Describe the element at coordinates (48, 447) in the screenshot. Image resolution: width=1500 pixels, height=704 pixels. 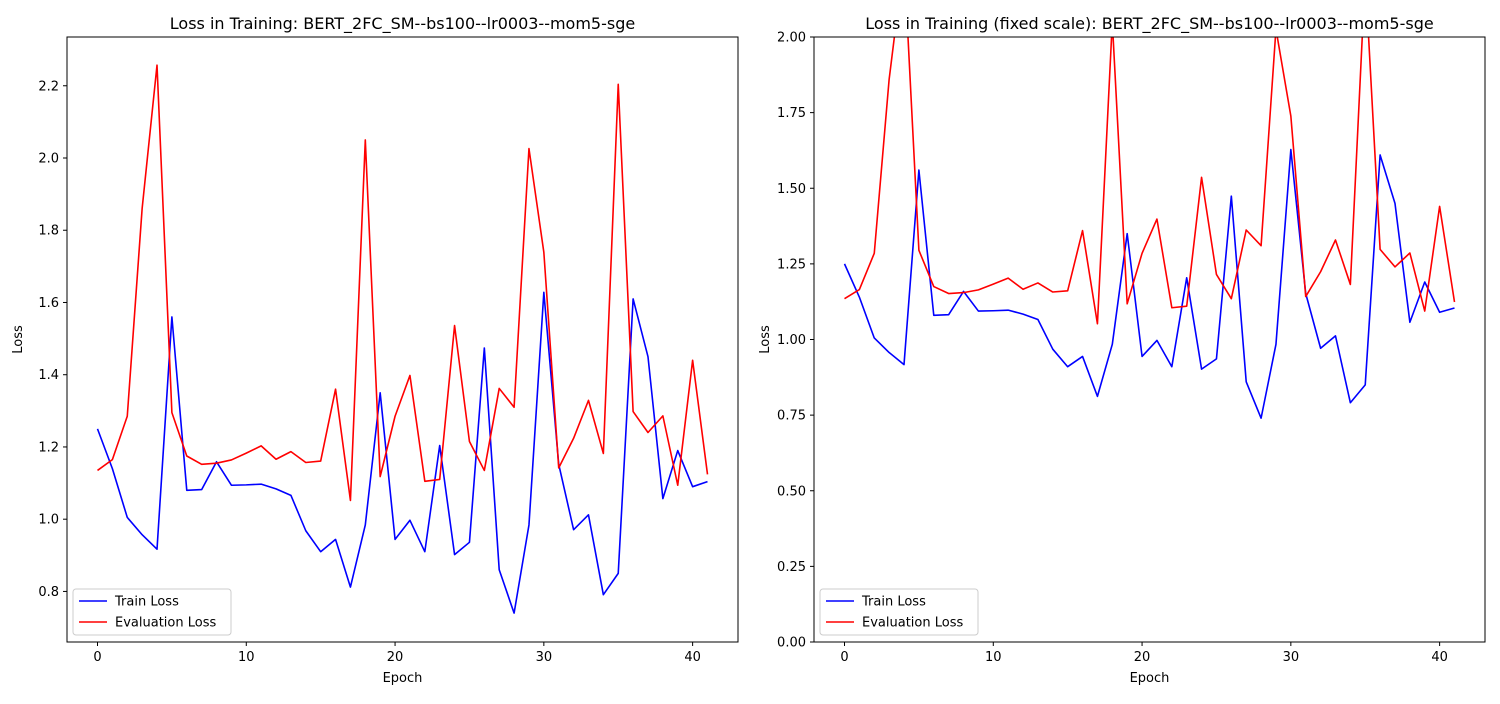
I see `y-tick-label: 1.2` at that location.